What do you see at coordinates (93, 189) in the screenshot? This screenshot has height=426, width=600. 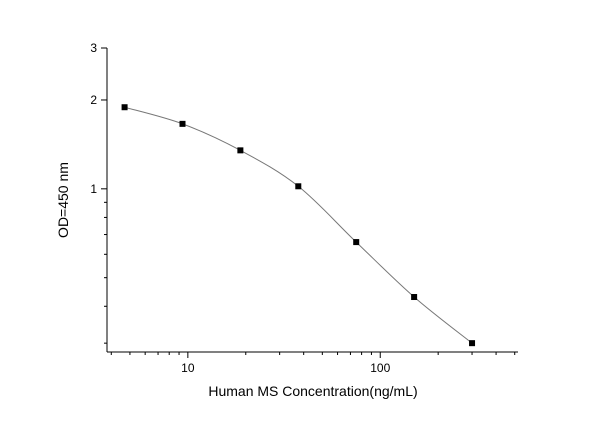 I see `y-tick-label: 1` at bounding box center [93, 189].